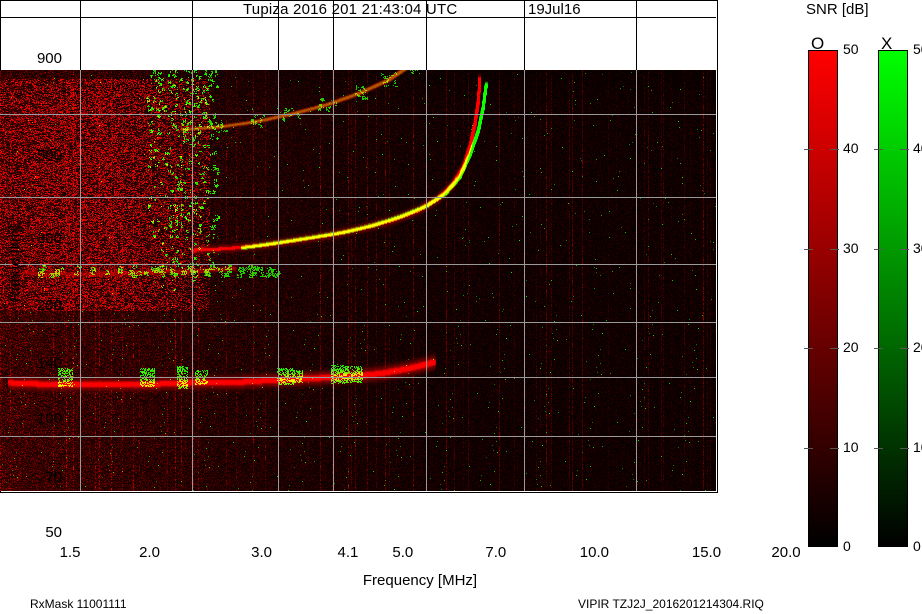 This screenshot has width=922, height=614. What do you see at coordinates (594, 552) in the screenshot?
I see `x-tick-label: 10.0` at bounding box center [594, 552].